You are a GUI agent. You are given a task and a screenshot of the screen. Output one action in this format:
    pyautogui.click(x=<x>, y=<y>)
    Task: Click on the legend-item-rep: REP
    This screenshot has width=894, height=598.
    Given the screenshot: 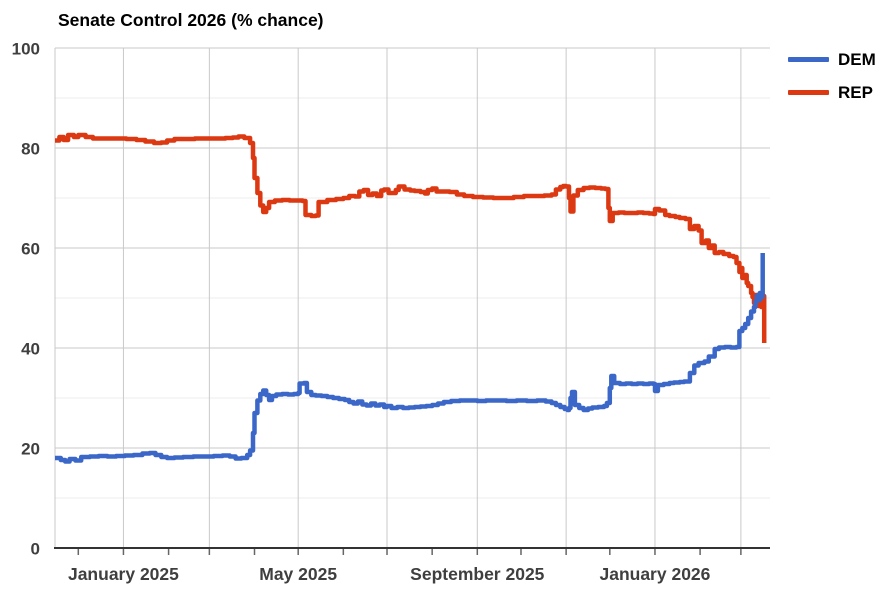 What is the action you would take?
    pyautogui.click(x=832, y=92)
    